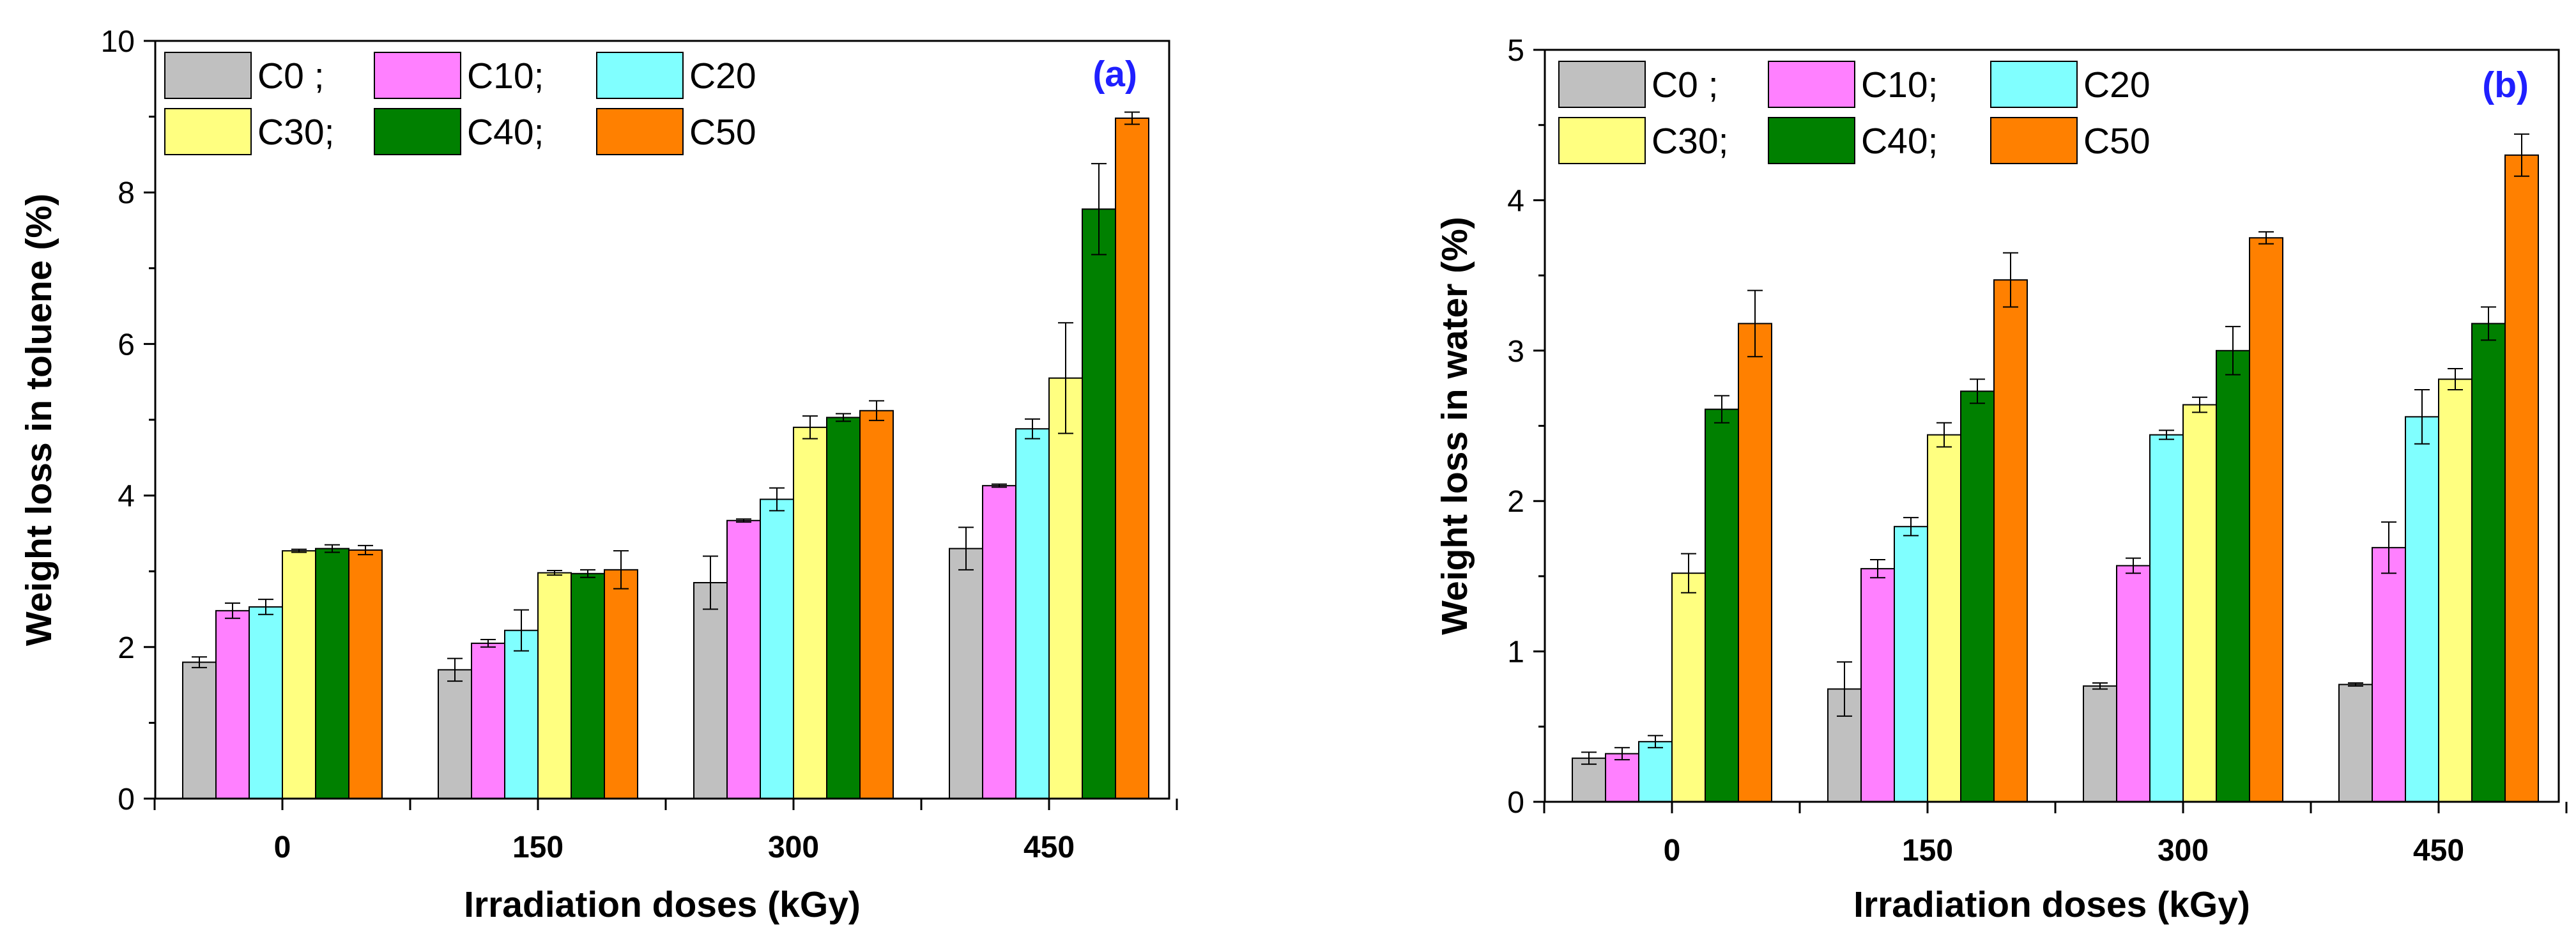 This screenshot has height=943, width=2576. I want to click on panel-tag: (a), so click(1114, 74).